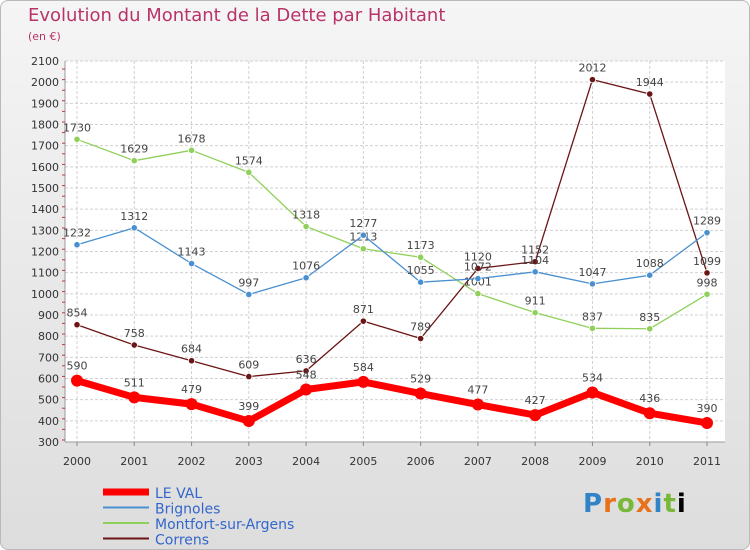 The width and height of the screenshot is (750, 550). What do you see at coordinates (707, 461) in the screenshot?
I see `x-tick-label: 2011` at bounding box center [707, 461].